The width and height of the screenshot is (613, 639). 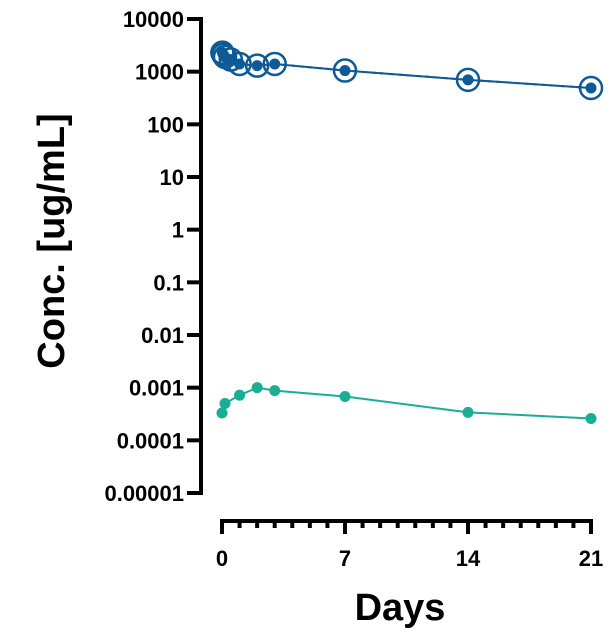 What do you see at coordinates (178, 230) in the screenshot?
I see `y-tick-label: 1` at bounding box center [178, 230].